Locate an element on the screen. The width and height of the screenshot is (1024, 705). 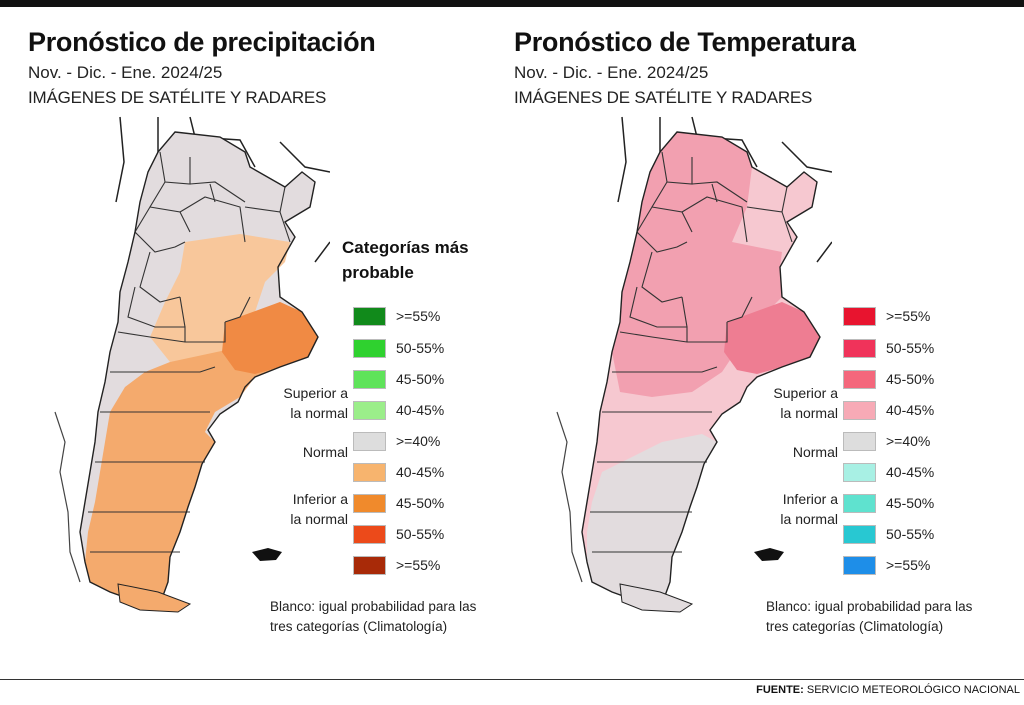
legend-title-line2: probable is located at coordinates (378, 272).